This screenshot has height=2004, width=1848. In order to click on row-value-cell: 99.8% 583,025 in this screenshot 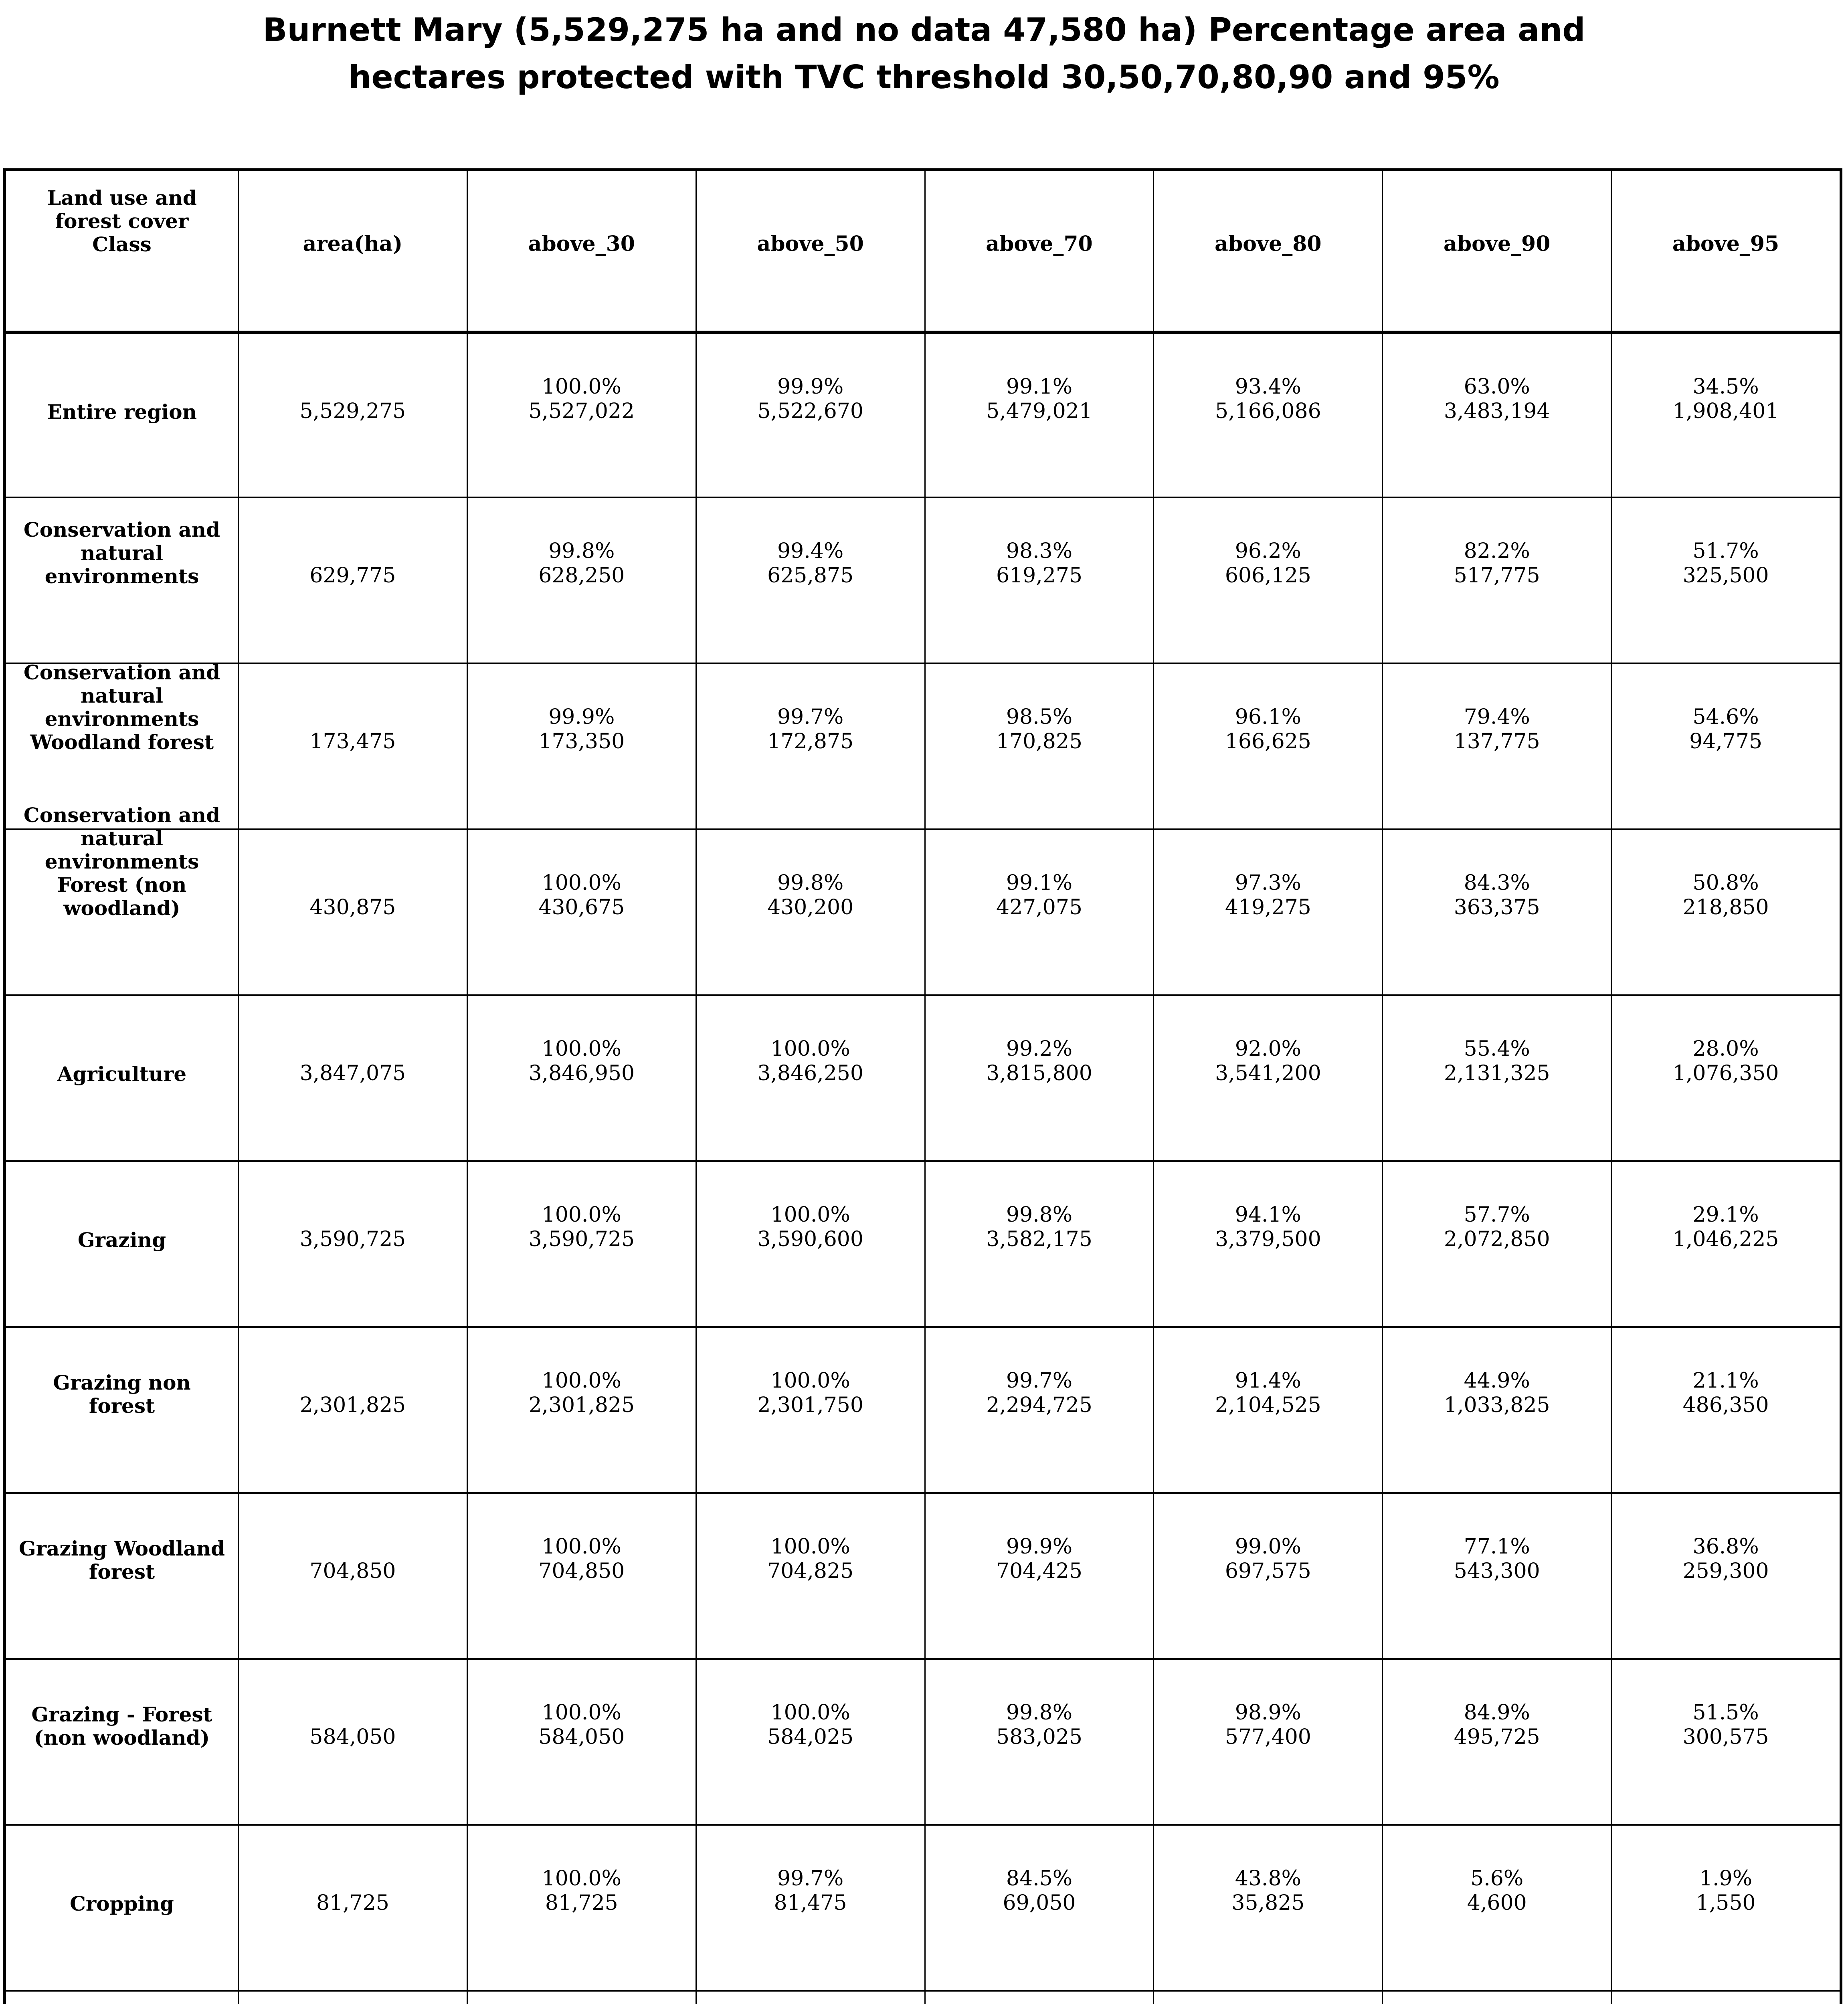, I will do `click(1038, 1742)`.